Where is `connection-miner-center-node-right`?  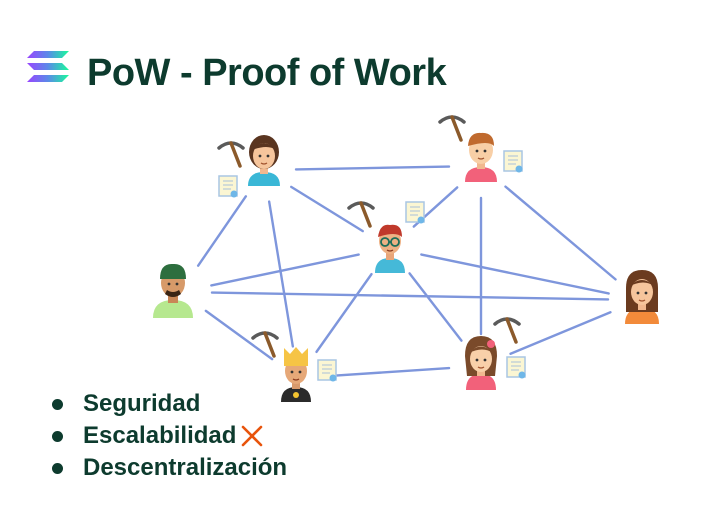 connection-miner-center-node-right is located at coordinates (514, 274).